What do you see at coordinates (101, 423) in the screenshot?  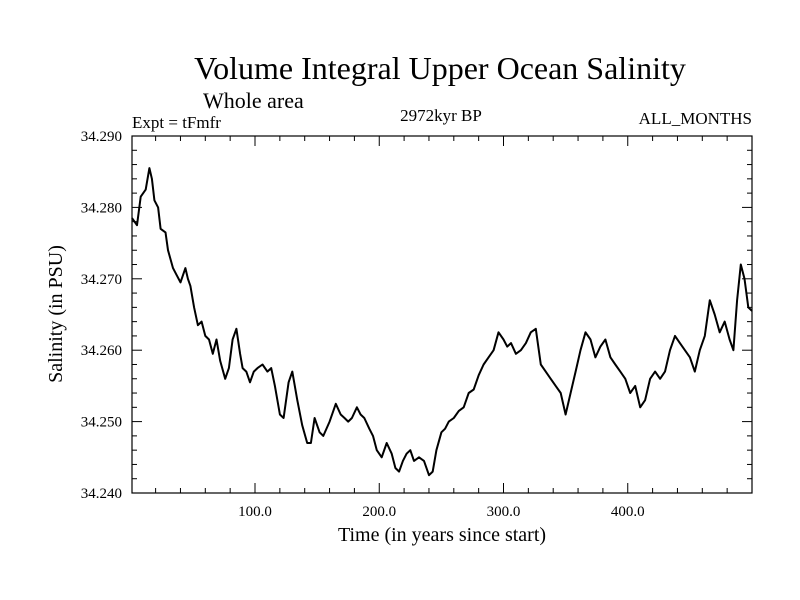 I see `y-tick-label: 34.250` at bounding box center [101, 423].